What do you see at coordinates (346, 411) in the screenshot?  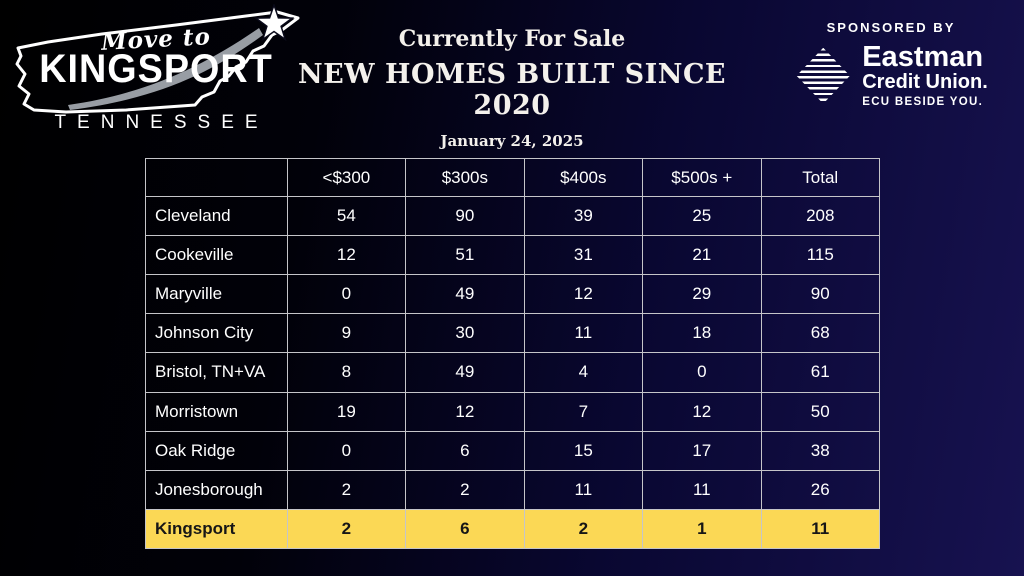 I see `value-cell: 19` at bounding box center [346, 411].